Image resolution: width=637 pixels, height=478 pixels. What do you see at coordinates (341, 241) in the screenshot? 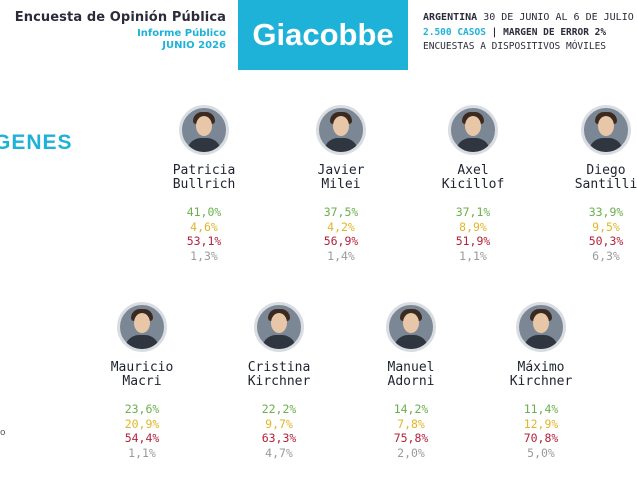
I see `negative-value: 56,9%` at bounding box center [341, 241].